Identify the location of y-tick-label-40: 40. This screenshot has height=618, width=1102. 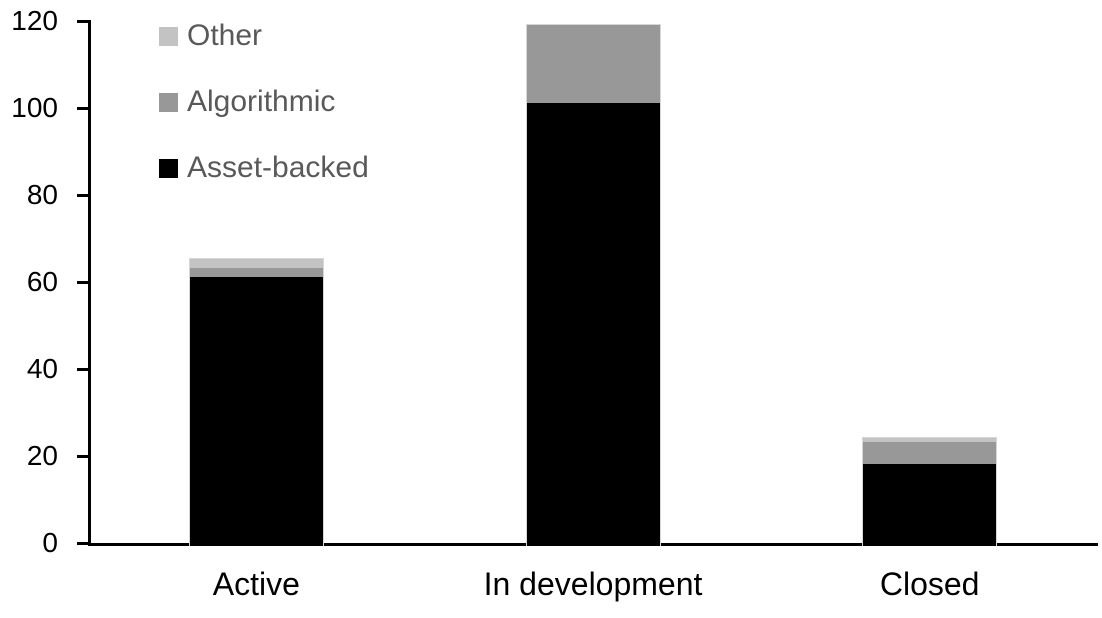
(42, 368).